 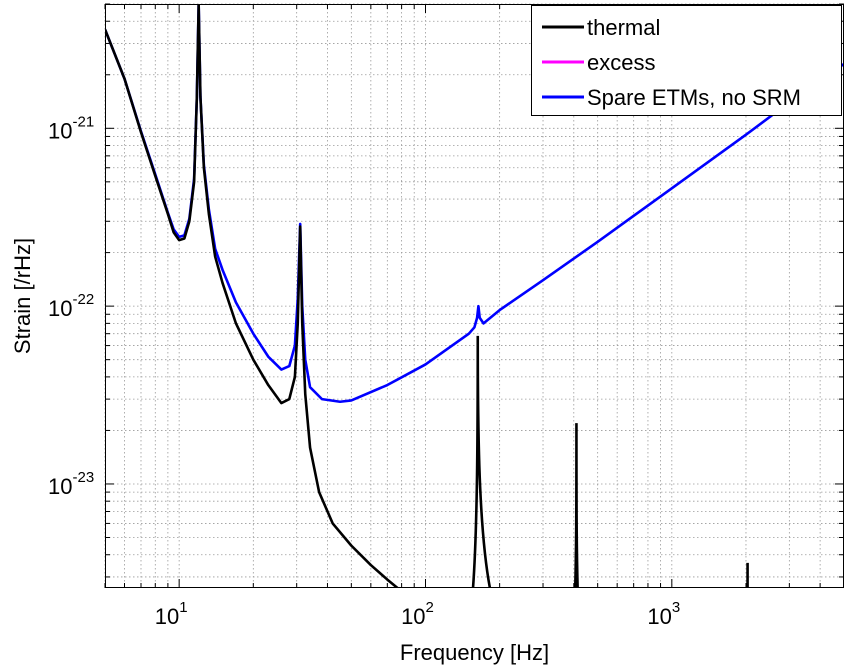 I want to click on legend-label-1: excess, so click(x=621, y=62).